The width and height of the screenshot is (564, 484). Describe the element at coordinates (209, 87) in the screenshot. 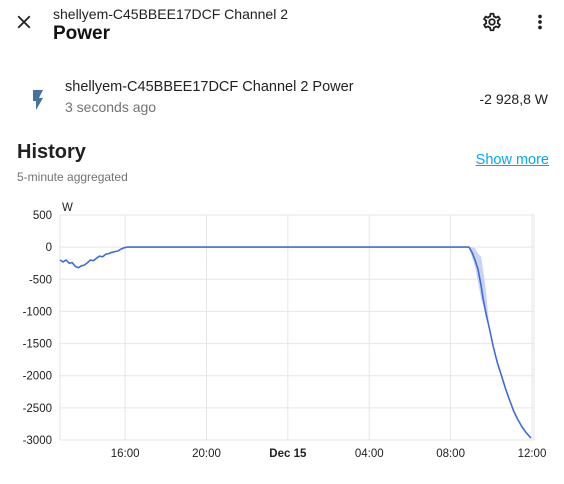

I see `entity-name: shellyem-C45BBEE17DCF Channel 2 Power` at that location.